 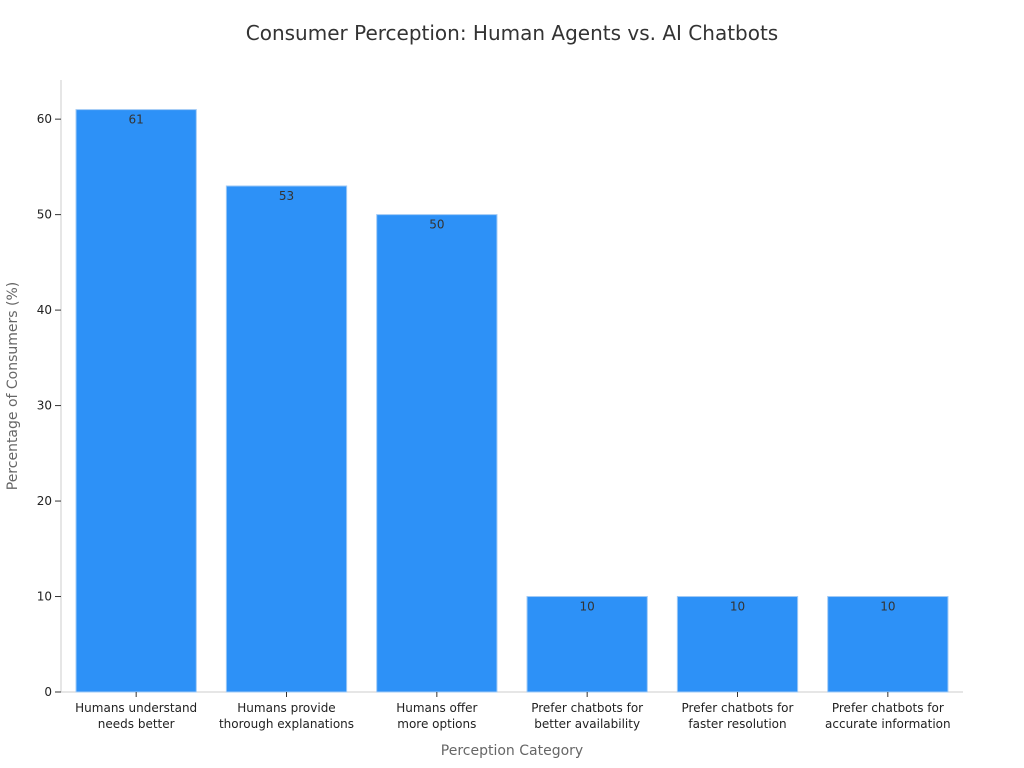 What do you see at coordinates (737, 724) in the screenshot?
I see `x-tick-label-line: faster resolution` at bounding box center [737, 724].